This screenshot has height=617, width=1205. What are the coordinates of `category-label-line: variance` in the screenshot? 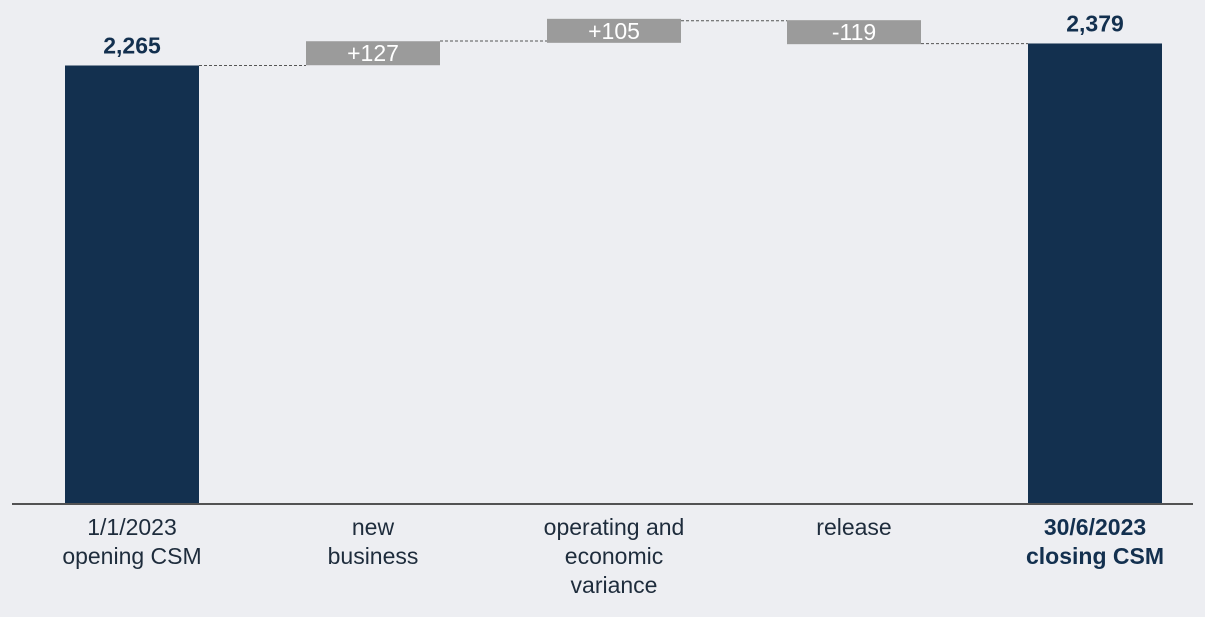 It's located at (614, 585).